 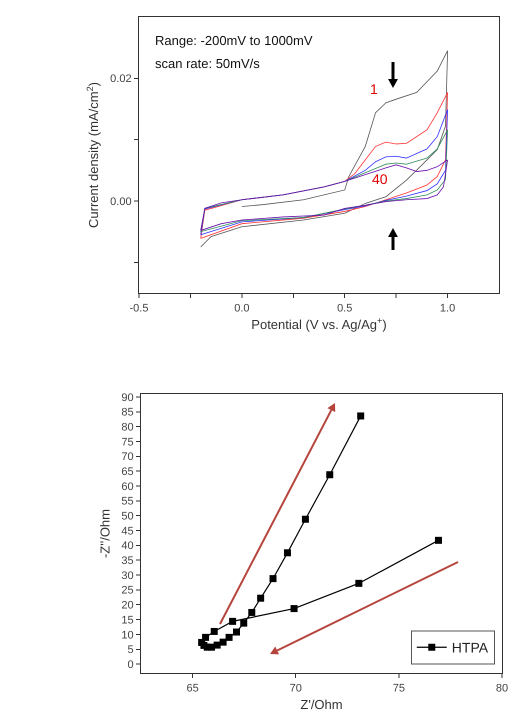 What do you see at coordinates (127, 486) in the screenshot?
I see `y-tick-label: 60` at bounding box center [127, 486].